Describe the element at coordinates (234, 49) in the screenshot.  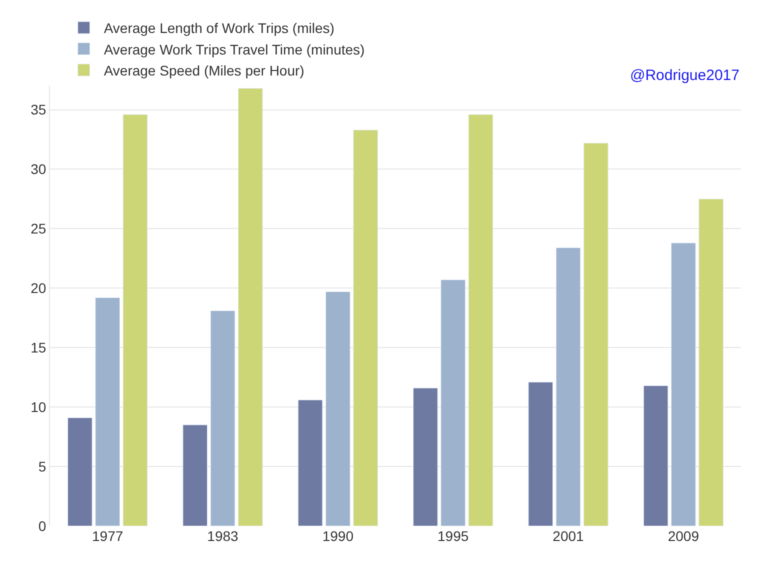
I see `legend-label: Average Work Trips Travel Time (minutes)` at that location.